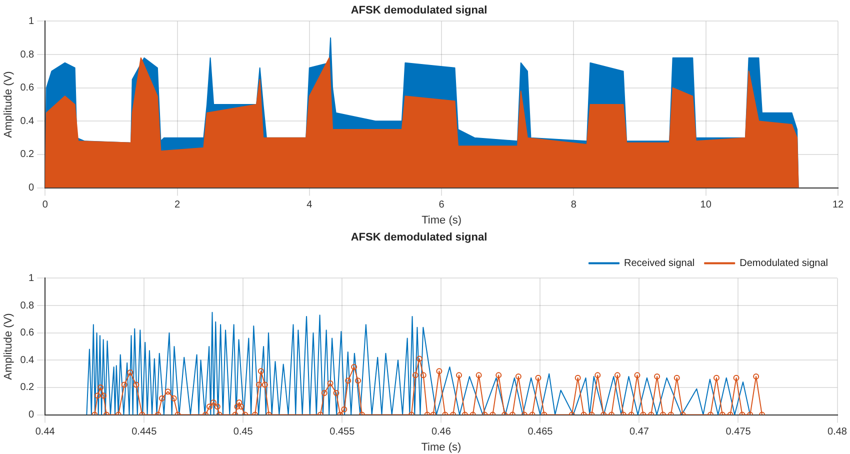 The height and width of the screenshot is (454, 850). I want to click on legend-label: Received signal, so click(659, 263).